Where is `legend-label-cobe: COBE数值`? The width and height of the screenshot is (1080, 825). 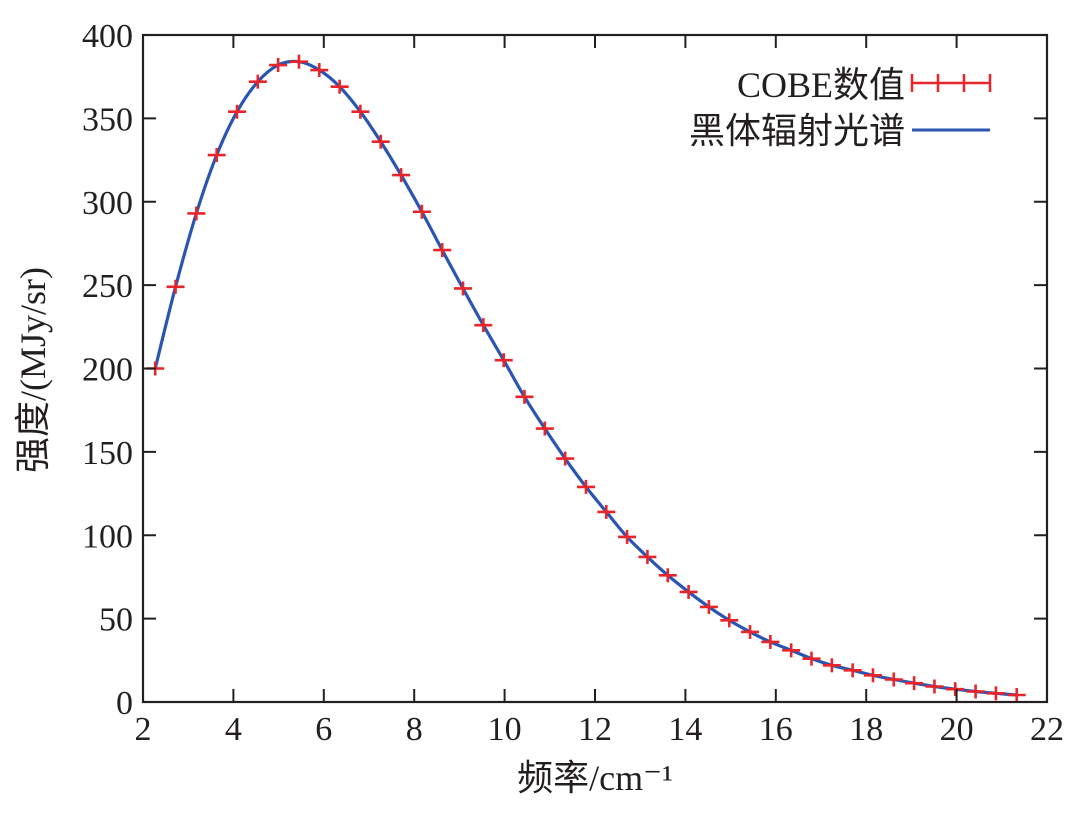 legend-label-cobe: COBE数值 is located at coordinates (821, 85).